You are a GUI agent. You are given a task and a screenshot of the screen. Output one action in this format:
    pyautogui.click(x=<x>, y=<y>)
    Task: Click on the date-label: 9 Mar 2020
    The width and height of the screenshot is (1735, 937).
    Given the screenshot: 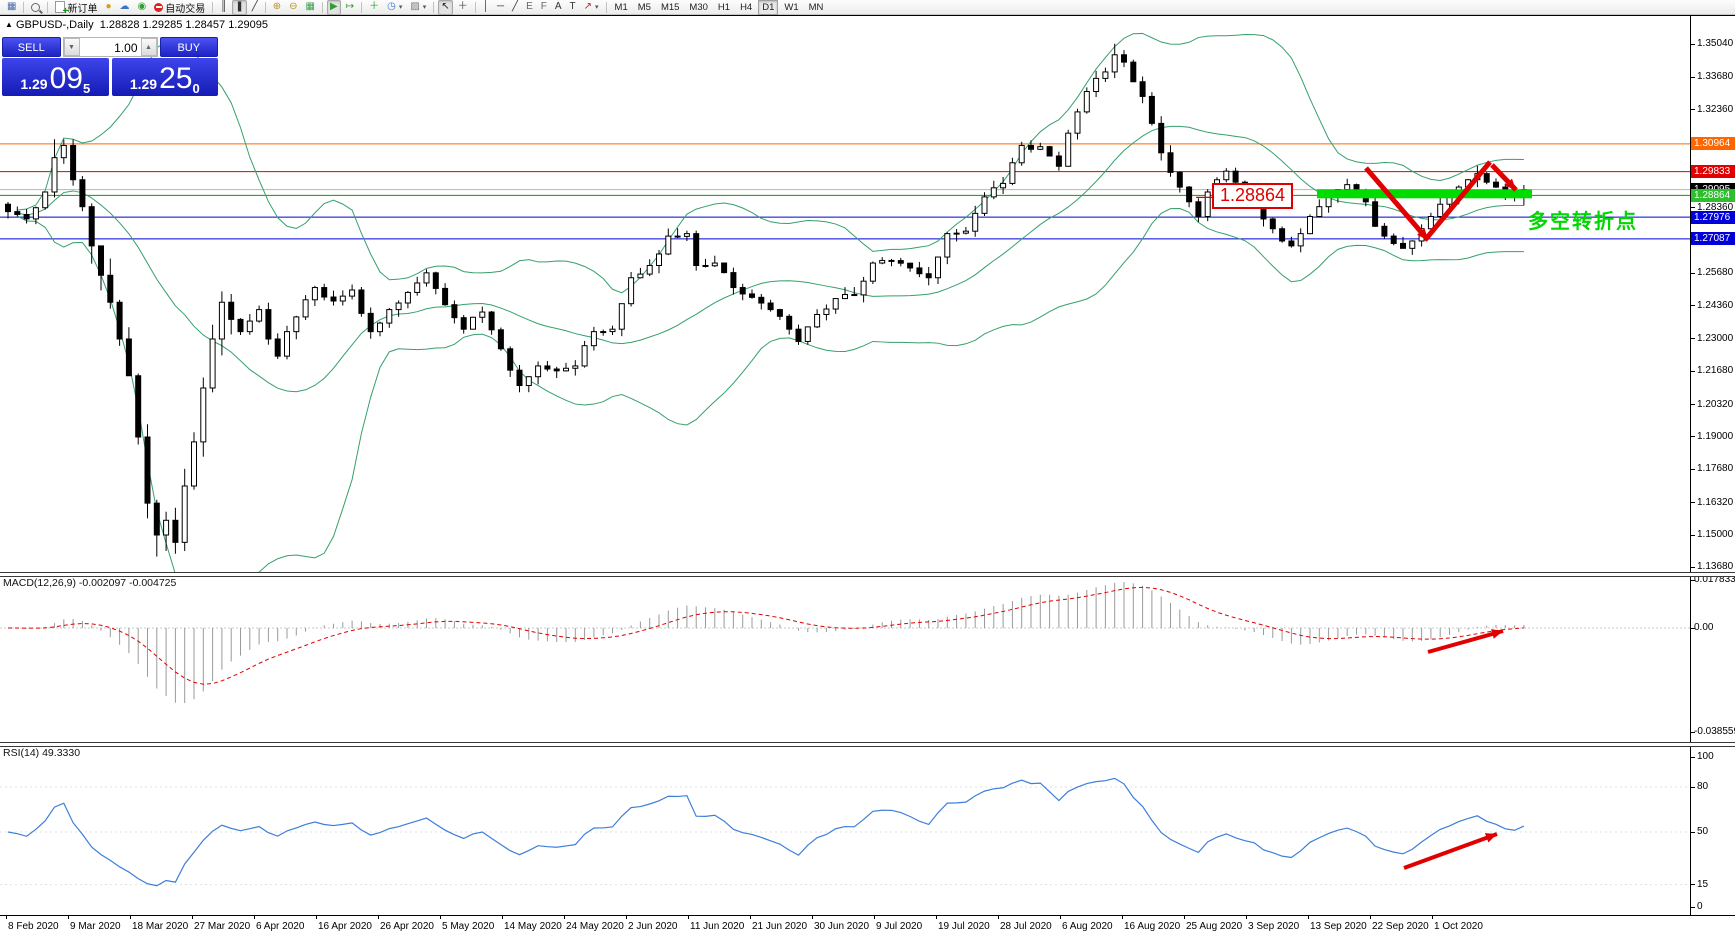 What is the action you would take?
    pyautogui.click(x=95, y=926)
    